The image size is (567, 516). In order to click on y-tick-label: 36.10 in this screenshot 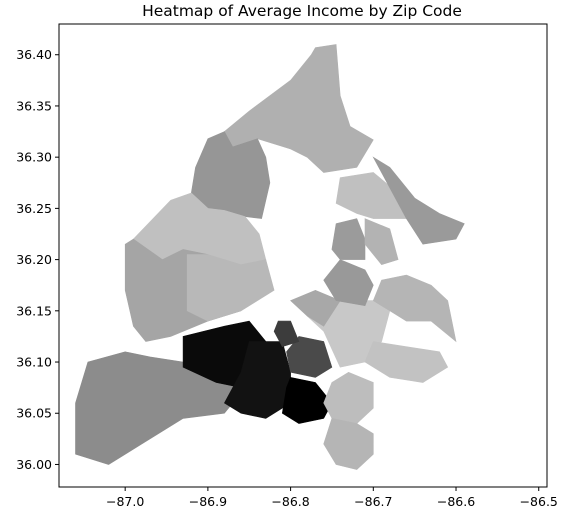, I will do `click(34, 362)`.